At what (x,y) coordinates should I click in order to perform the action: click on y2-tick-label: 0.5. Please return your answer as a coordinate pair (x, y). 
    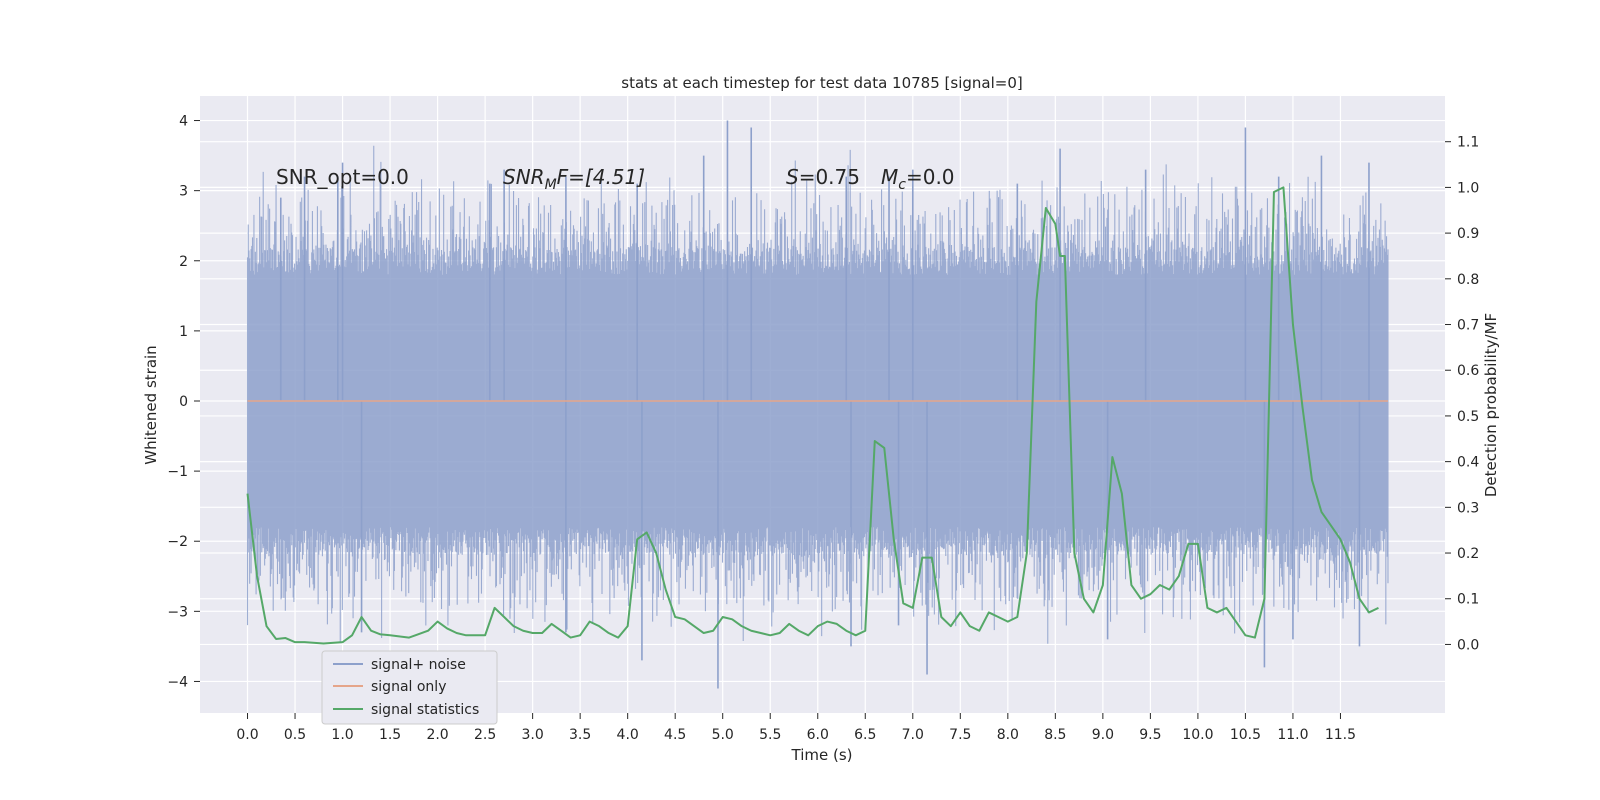
    Looking at the image, I should click on (1468, 417).